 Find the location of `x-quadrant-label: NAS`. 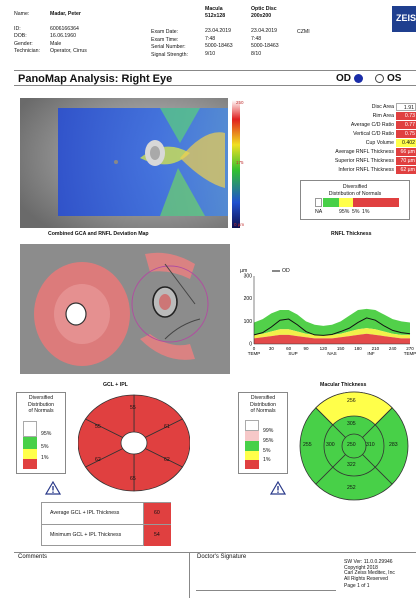

x-quadrant-label: NAS is located at coordinates (331, 353).